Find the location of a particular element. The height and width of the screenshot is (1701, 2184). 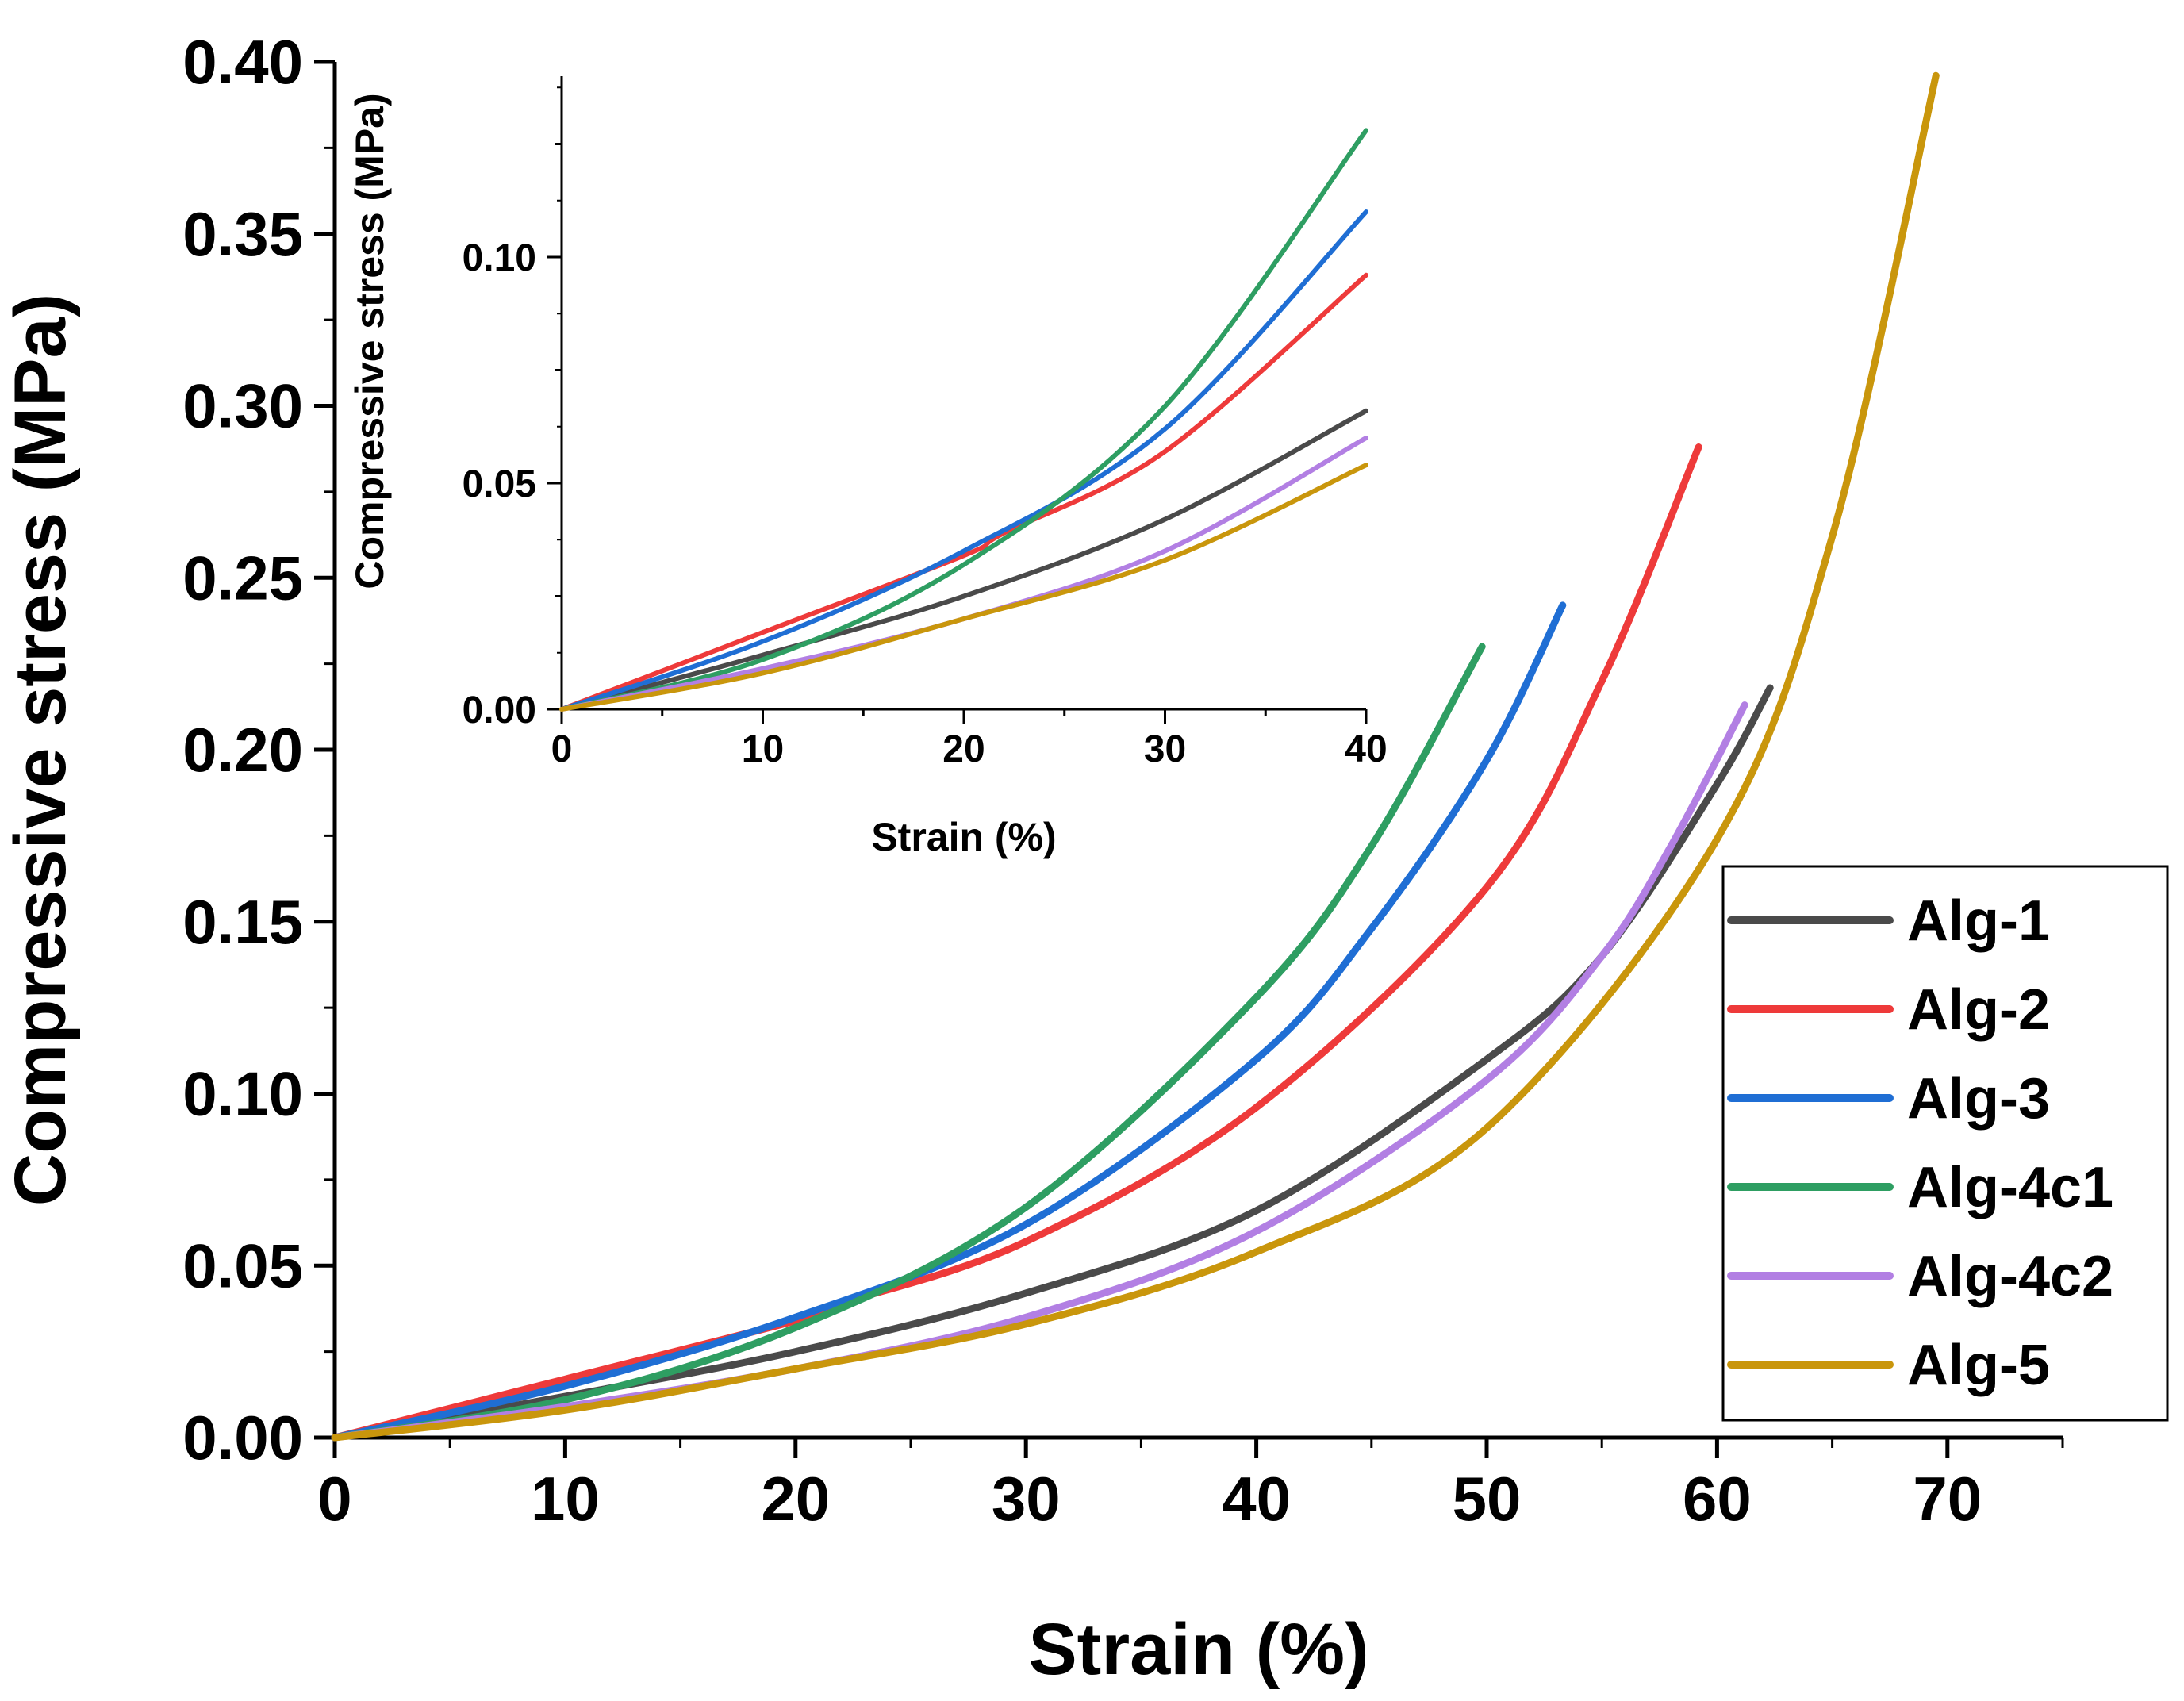

legend-label-alg-1: Alg-1 is located at coordinates (1979, 921).